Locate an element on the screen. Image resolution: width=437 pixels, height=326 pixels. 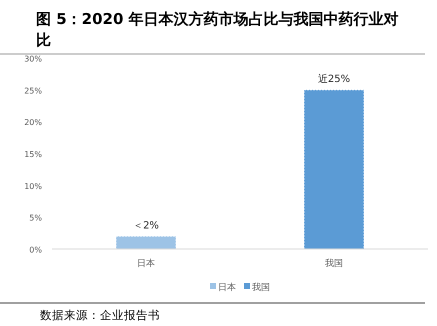
legend-label: 日本 is located at coordinates (227, 287).